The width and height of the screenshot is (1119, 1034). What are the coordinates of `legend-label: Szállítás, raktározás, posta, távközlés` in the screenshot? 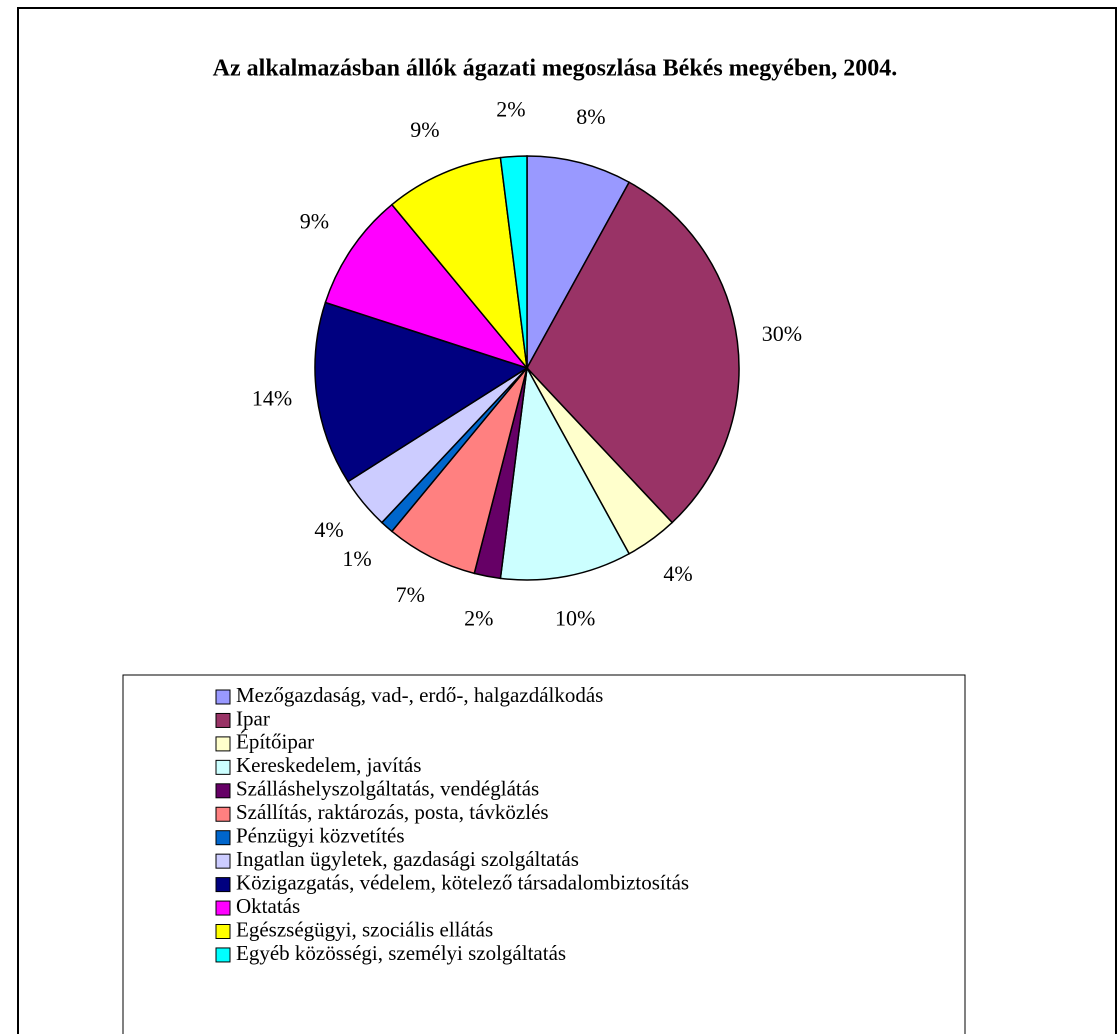 It's located at (392, 812).